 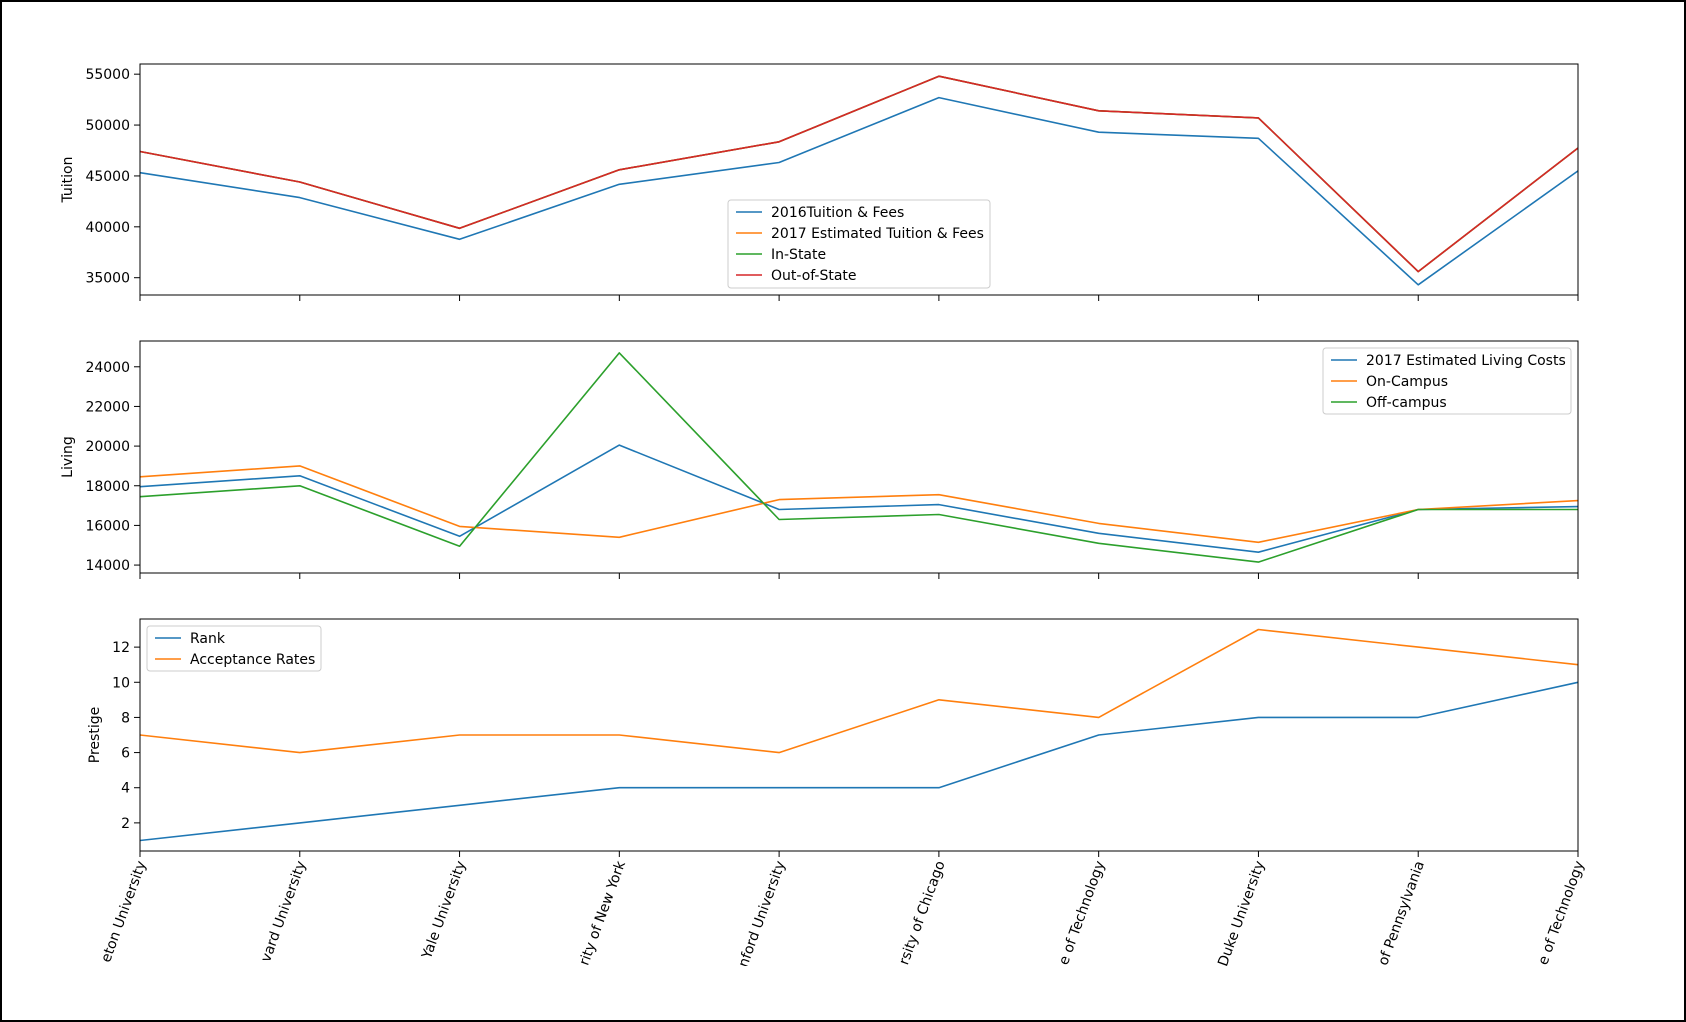 What do you see at coordinates (107, 447) in the screenshot?
I see `y-tick-label: 20000` at bounding box center [107, 447].